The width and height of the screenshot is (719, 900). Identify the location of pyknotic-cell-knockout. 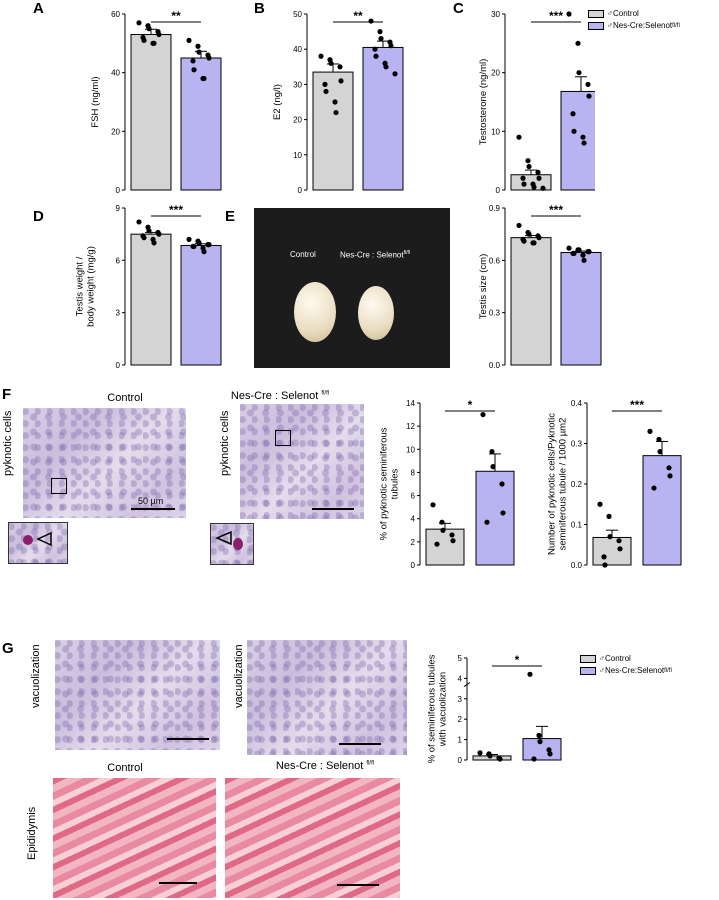
(238, 544).